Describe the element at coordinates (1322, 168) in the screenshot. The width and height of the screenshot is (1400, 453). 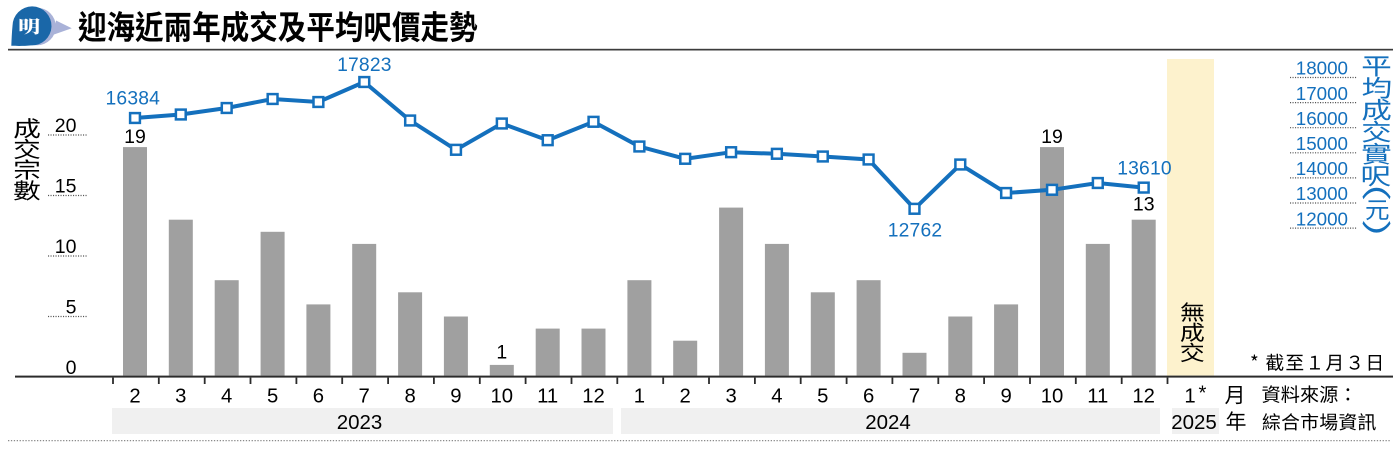
I see `svg-text: 14000` at that location.